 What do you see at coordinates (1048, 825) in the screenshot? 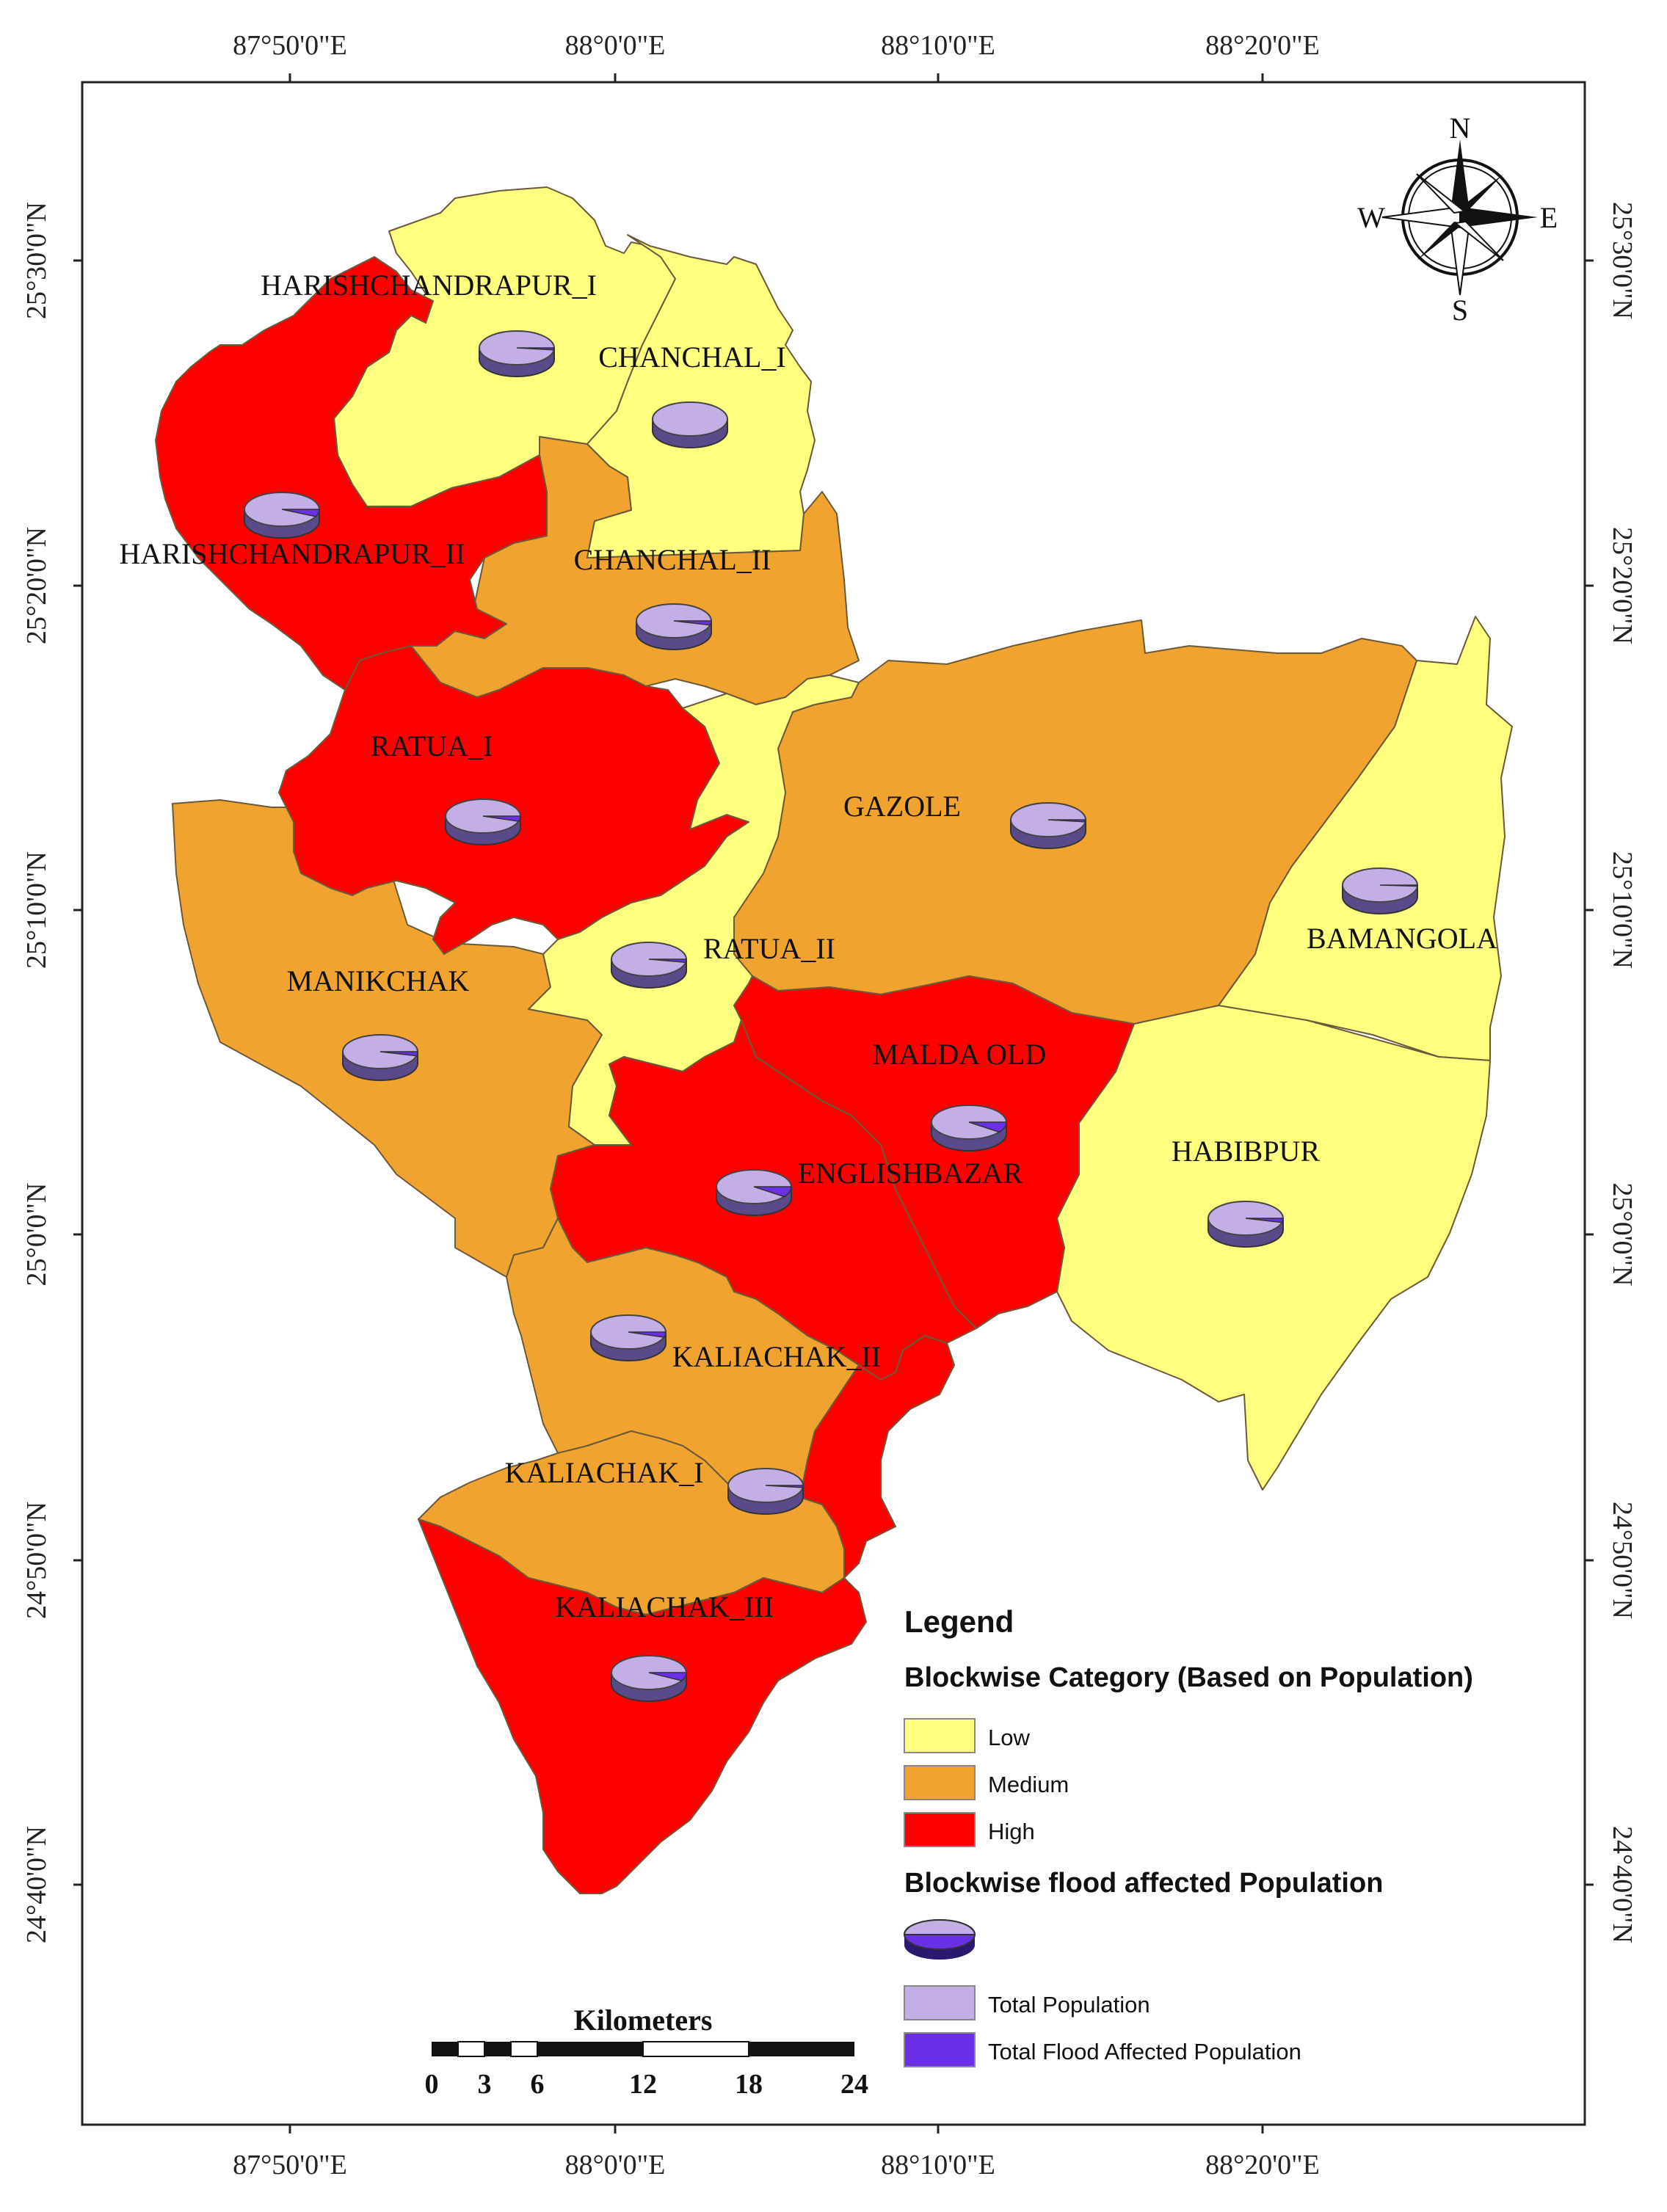
I see `pie-symbol-gazole` at bounding box center [1048, 825].